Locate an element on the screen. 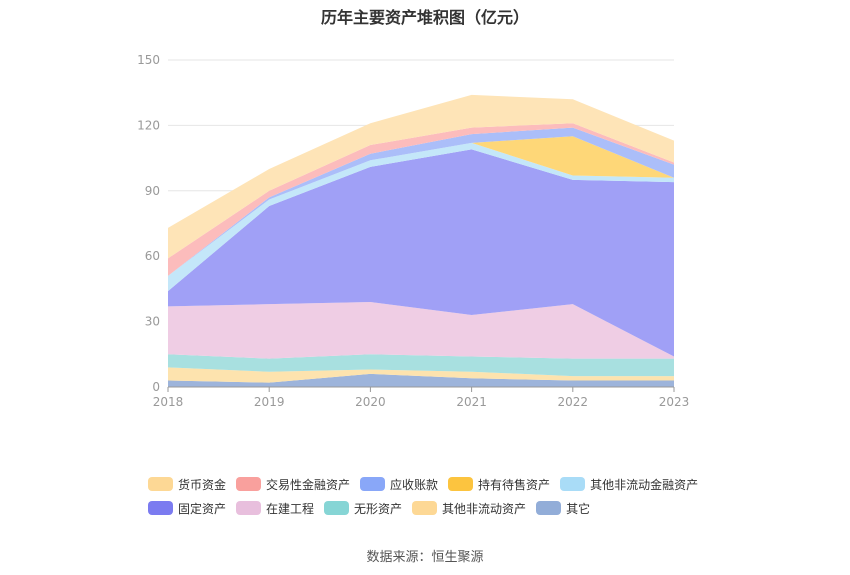  legend-item: 在建工程 is located at coordinates (275, 508).